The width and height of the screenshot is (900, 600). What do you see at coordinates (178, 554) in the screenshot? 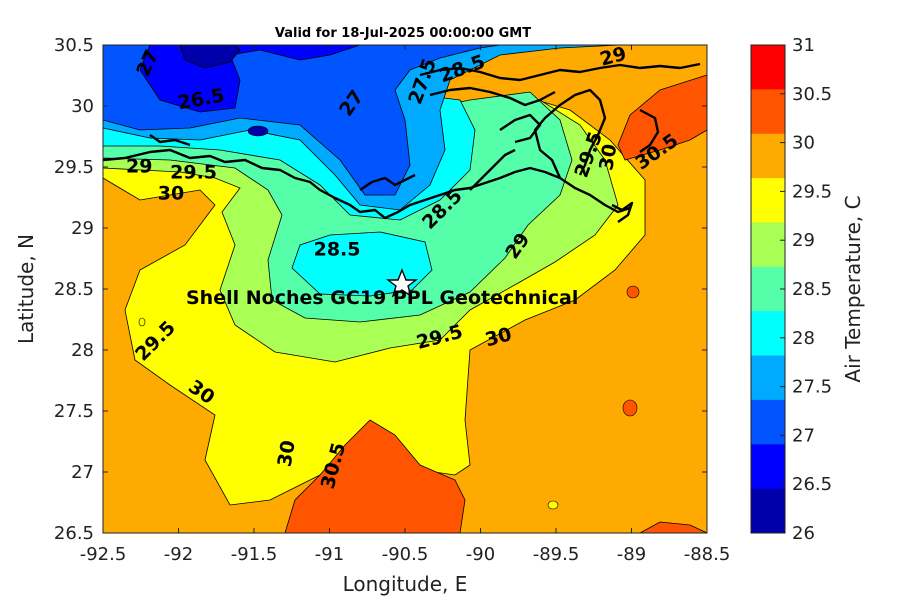
I see `x-tick-label: -92` at bounding box center [178, 554].